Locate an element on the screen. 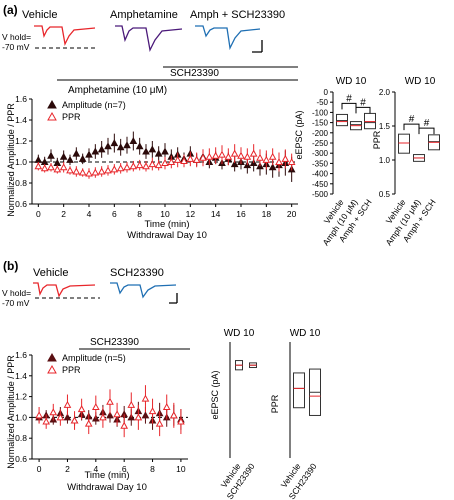 Image resolution: width=454 pixels, height=500 pixels. y-tick-label: 0.5 is located at coordinates (385, 194).